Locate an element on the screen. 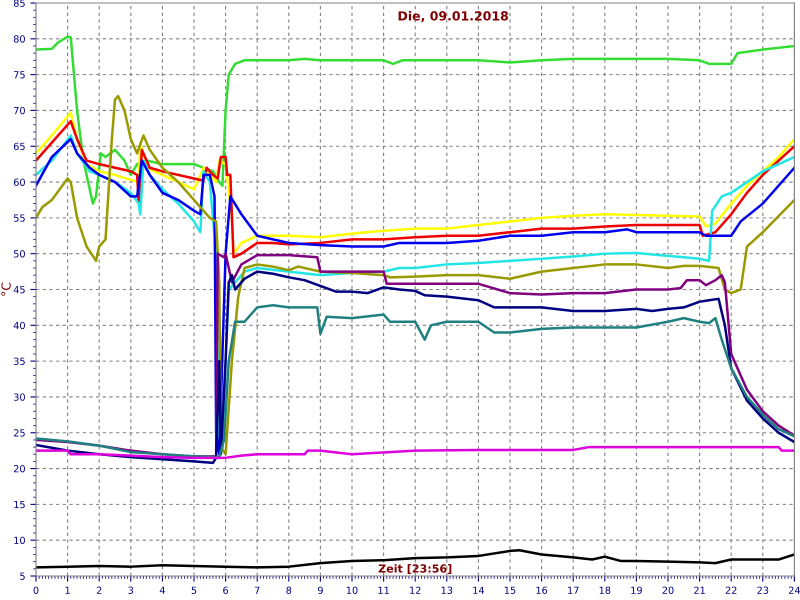  x-tick-label: 4 is located at coordinates (162, 590).